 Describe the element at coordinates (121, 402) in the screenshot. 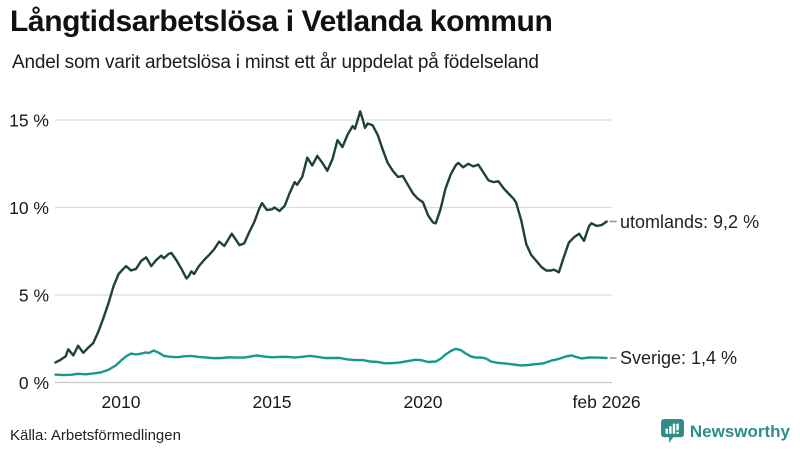

I see `x-tick-label: 2010` at that location.